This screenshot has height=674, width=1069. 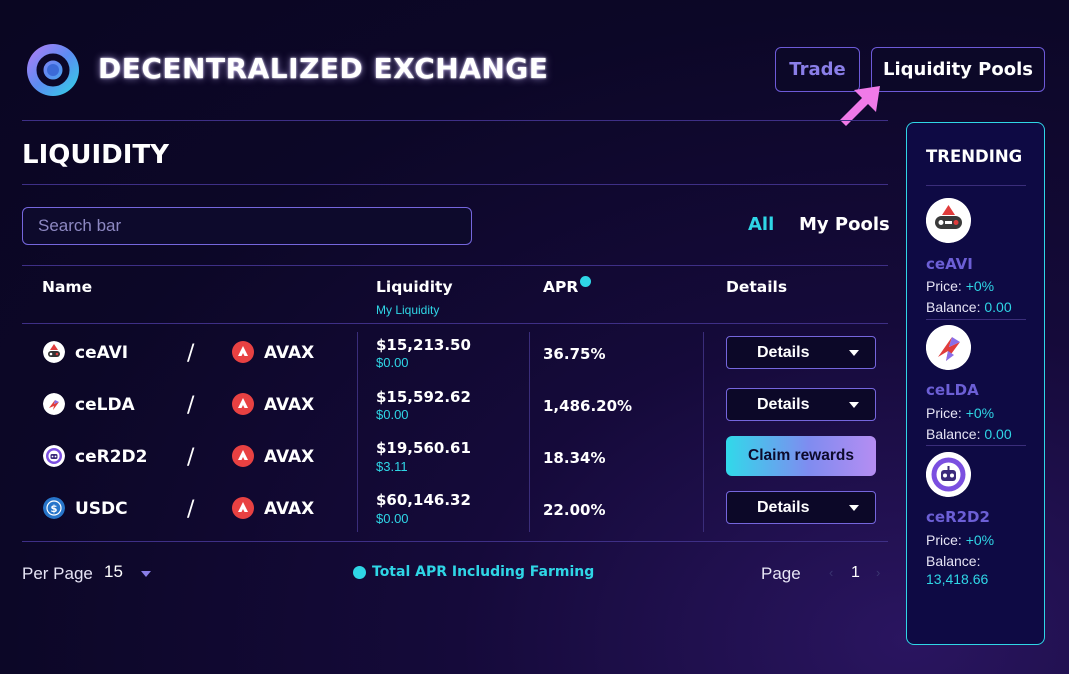 What do you see at coordinates (974, 156) in the screenshot?
I see `trending-title: TRENDING` at bounding box center [974, 156].